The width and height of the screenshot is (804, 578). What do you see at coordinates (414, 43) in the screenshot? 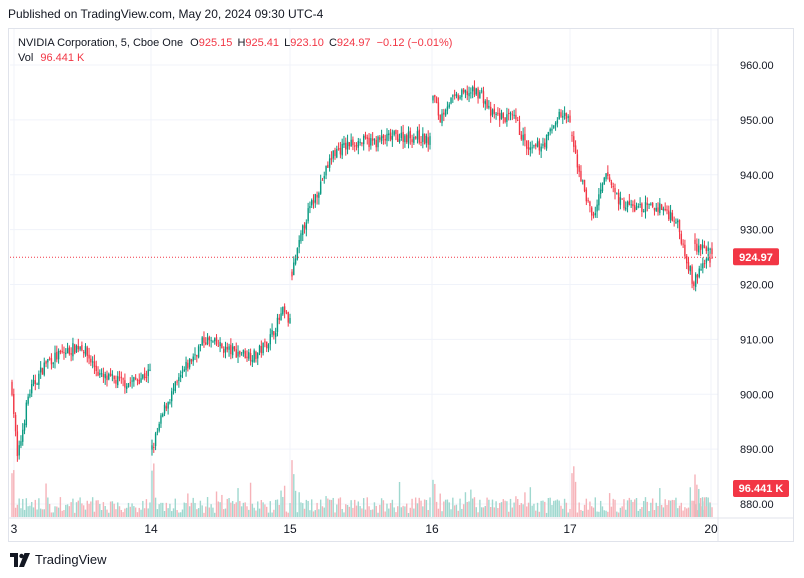
I see `legend-change: −0.12 (−0.01%)` at bounding box center [414, 43].